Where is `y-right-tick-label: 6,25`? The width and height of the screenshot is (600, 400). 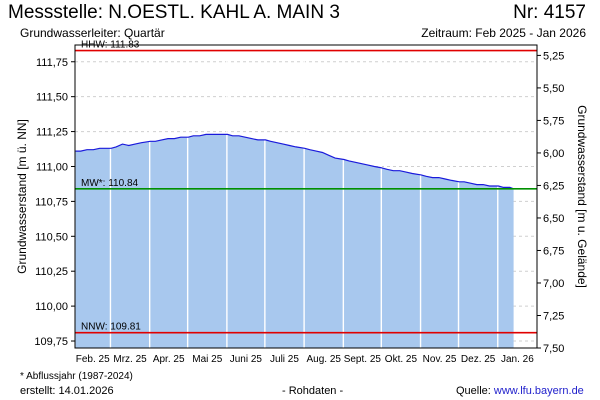 y-right-tick-label: 6,25 is located at coordinates (553, 186).